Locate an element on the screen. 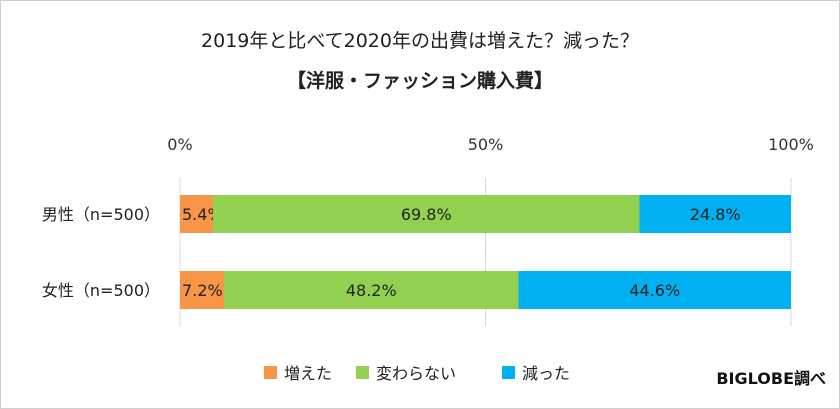 The height and width of the screenshot is (409, 840). data-label: 44.6% is located at coordinates (654, 290).